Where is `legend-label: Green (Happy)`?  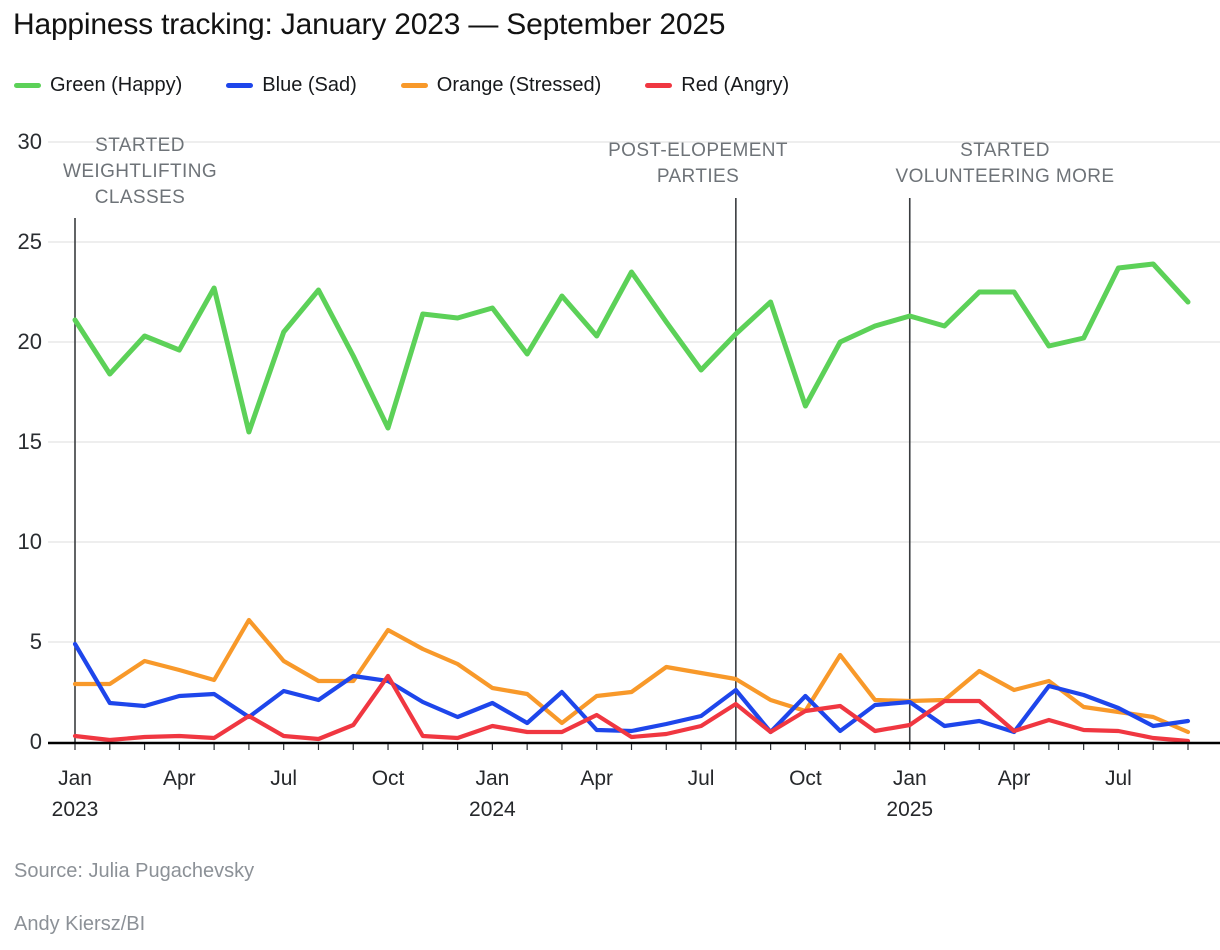
legend-label: Green (Happy) is located at coordinates (116, 85).